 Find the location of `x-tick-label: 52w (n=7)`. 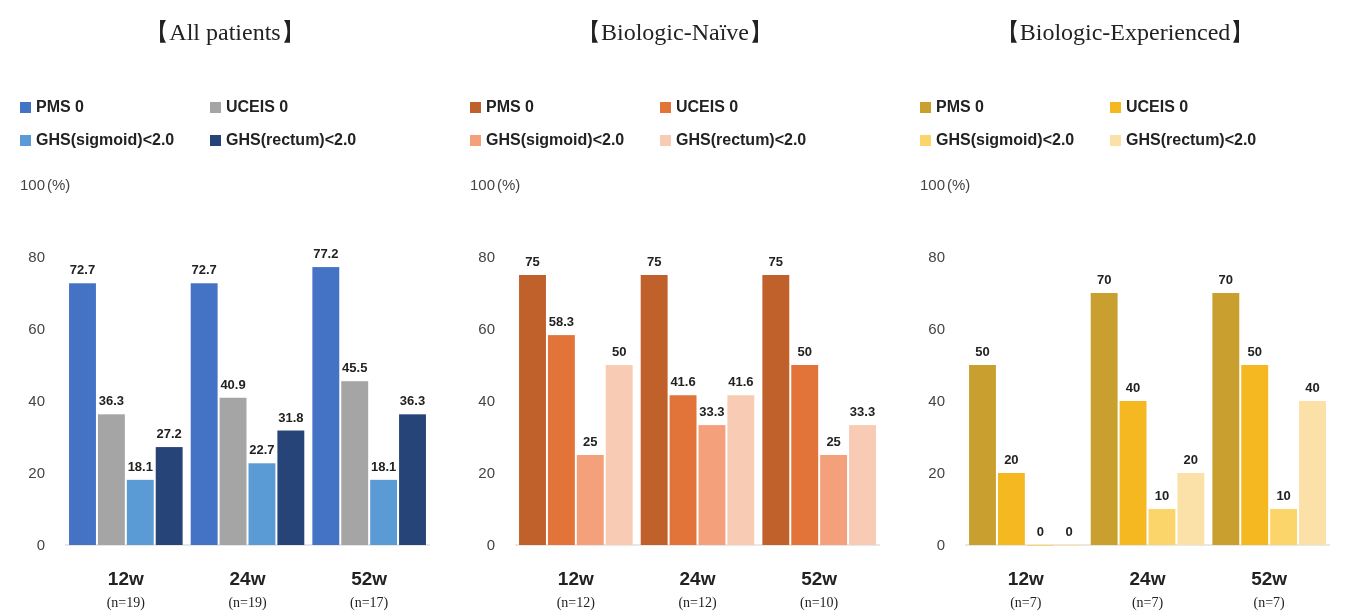

x-tick-label: 52w (n=7) is located at coordinates (1269, 589).